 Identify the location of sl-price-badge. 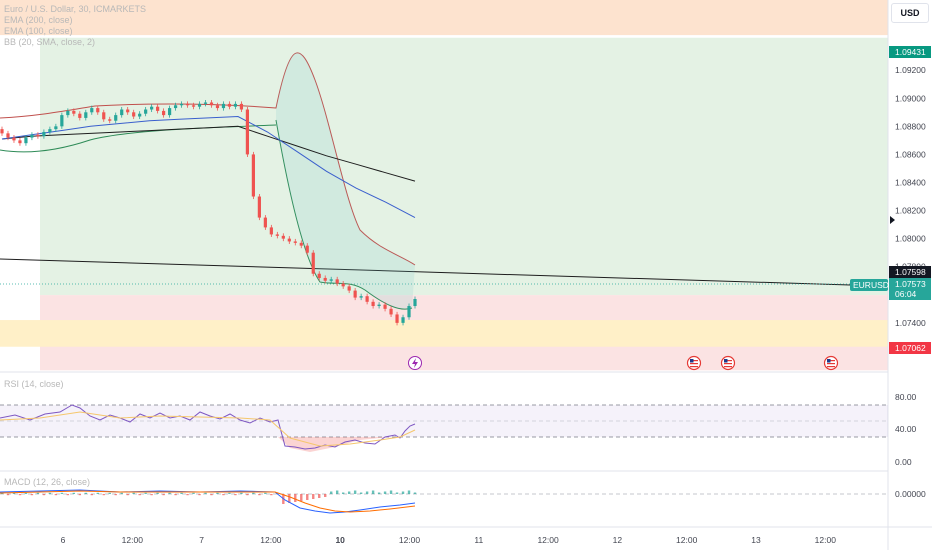
(910, 348).